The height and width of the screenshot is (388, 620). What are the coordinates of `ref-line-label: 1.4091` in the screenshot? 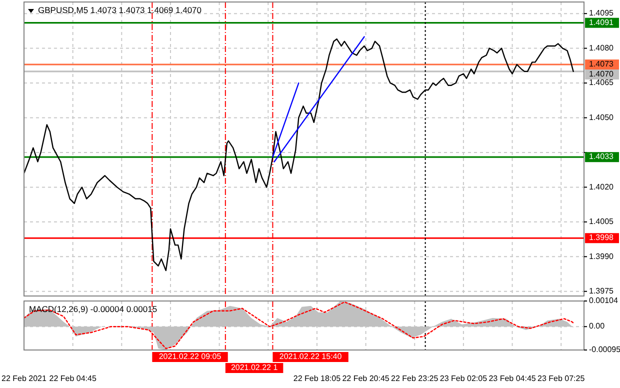 It's located at (601, 22).